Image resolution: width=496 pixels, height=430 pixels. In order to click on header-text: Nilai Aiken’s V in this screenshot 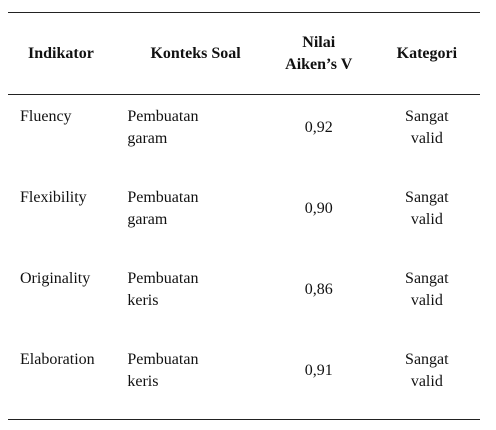, I will do `click(319, 53)`.